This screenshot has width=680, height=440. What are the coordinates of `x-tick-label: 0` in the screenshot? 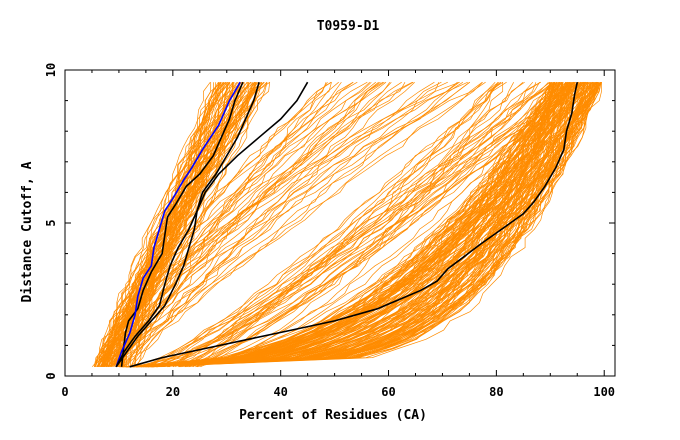 It's located at (64, 392).